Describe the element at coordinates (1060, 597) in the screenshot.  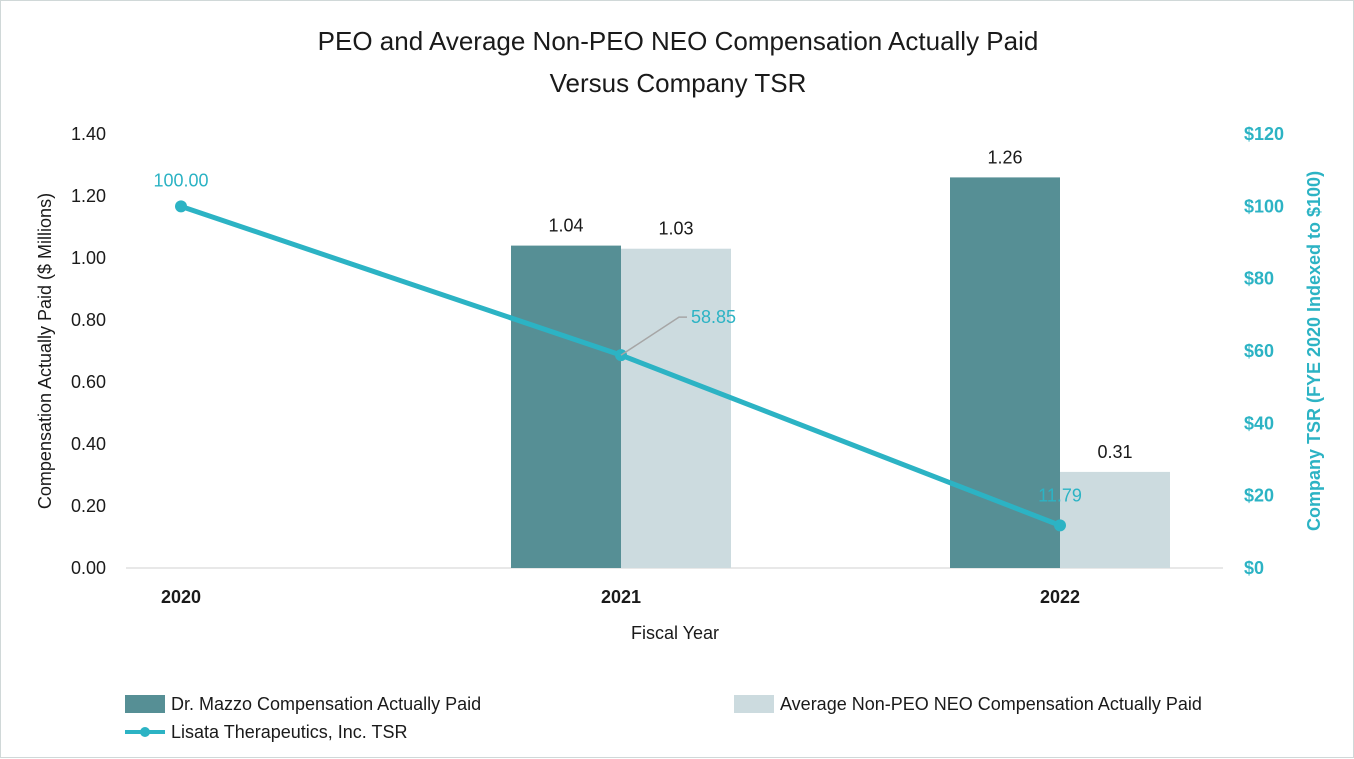
I see `x-tick-label: 2022` at that location.